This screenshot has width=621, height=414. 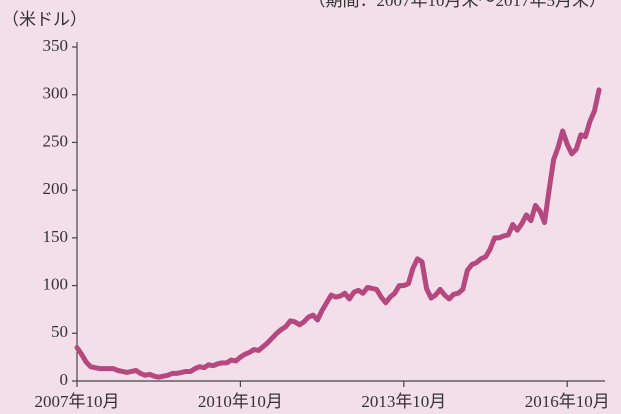 I want to click on x-tick-label: 2007年10月, so click(x=77, y=401).